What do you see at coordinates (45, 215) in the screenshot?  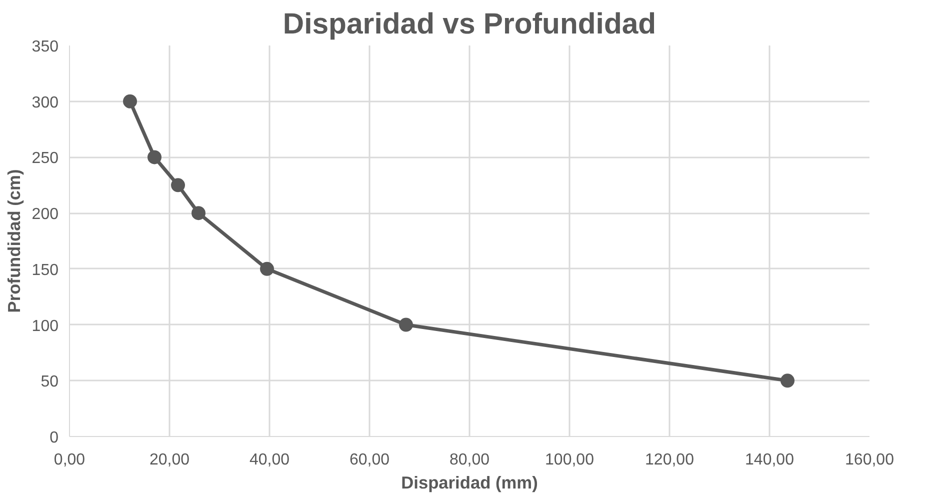 I see `y-tick-label: 200` at bounding box center [45, 215].